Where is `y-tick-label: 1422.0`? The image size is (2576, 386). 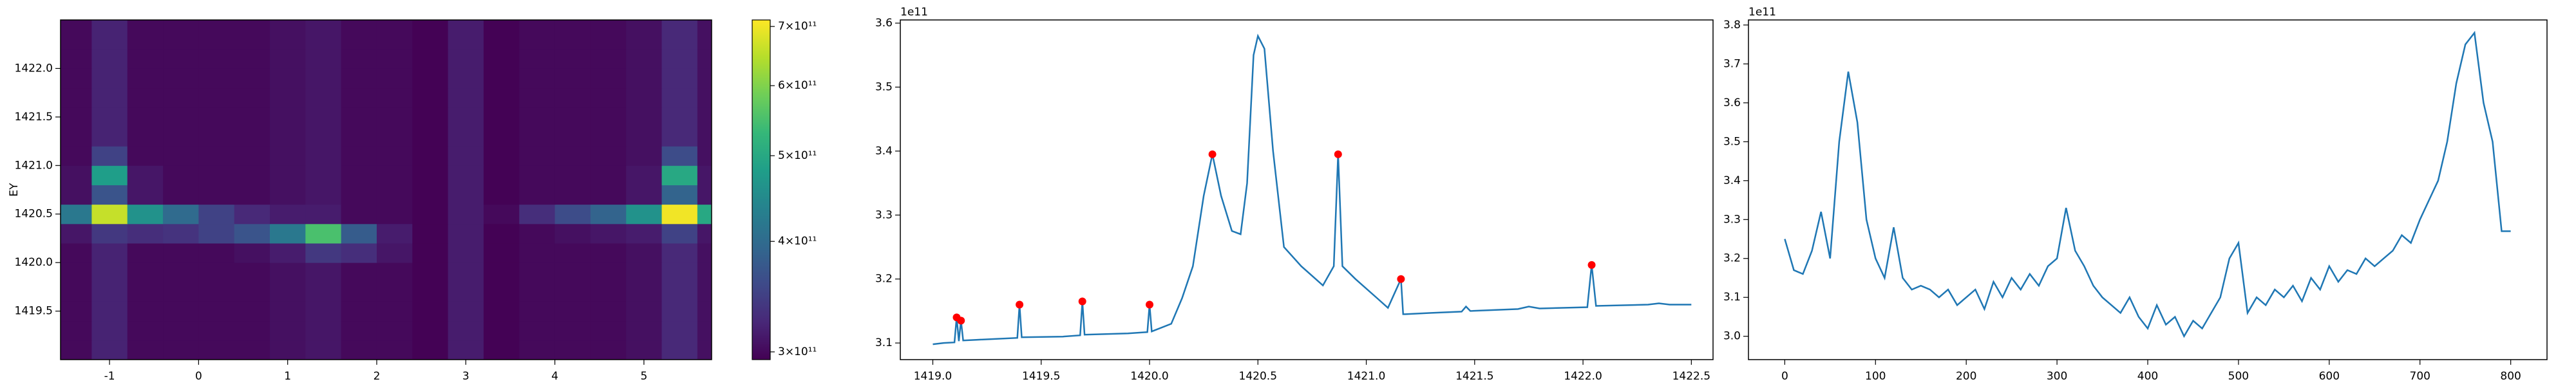 y-tick-label: 1422.0 is located at coordinates (34, 68).